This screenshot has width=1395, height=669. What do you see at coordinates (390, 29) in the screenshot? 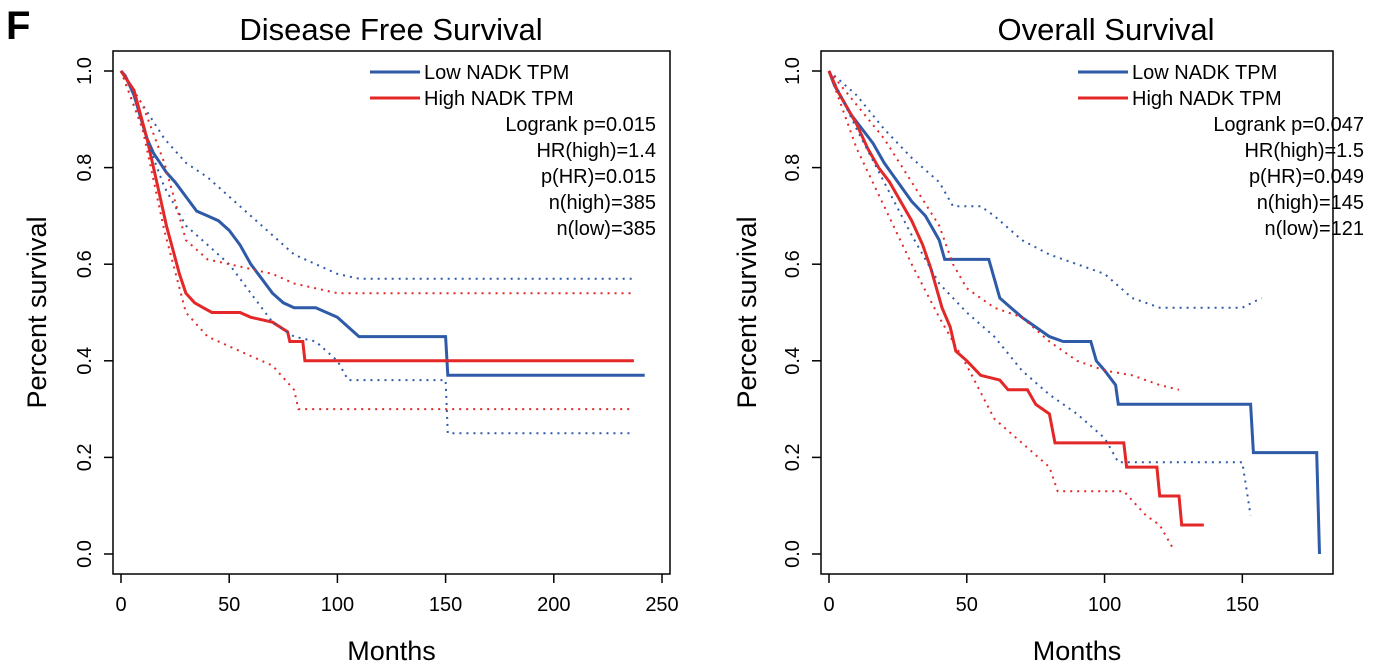
I see `chart-title: Disease Free Survival` at bounding box center [390, 29].